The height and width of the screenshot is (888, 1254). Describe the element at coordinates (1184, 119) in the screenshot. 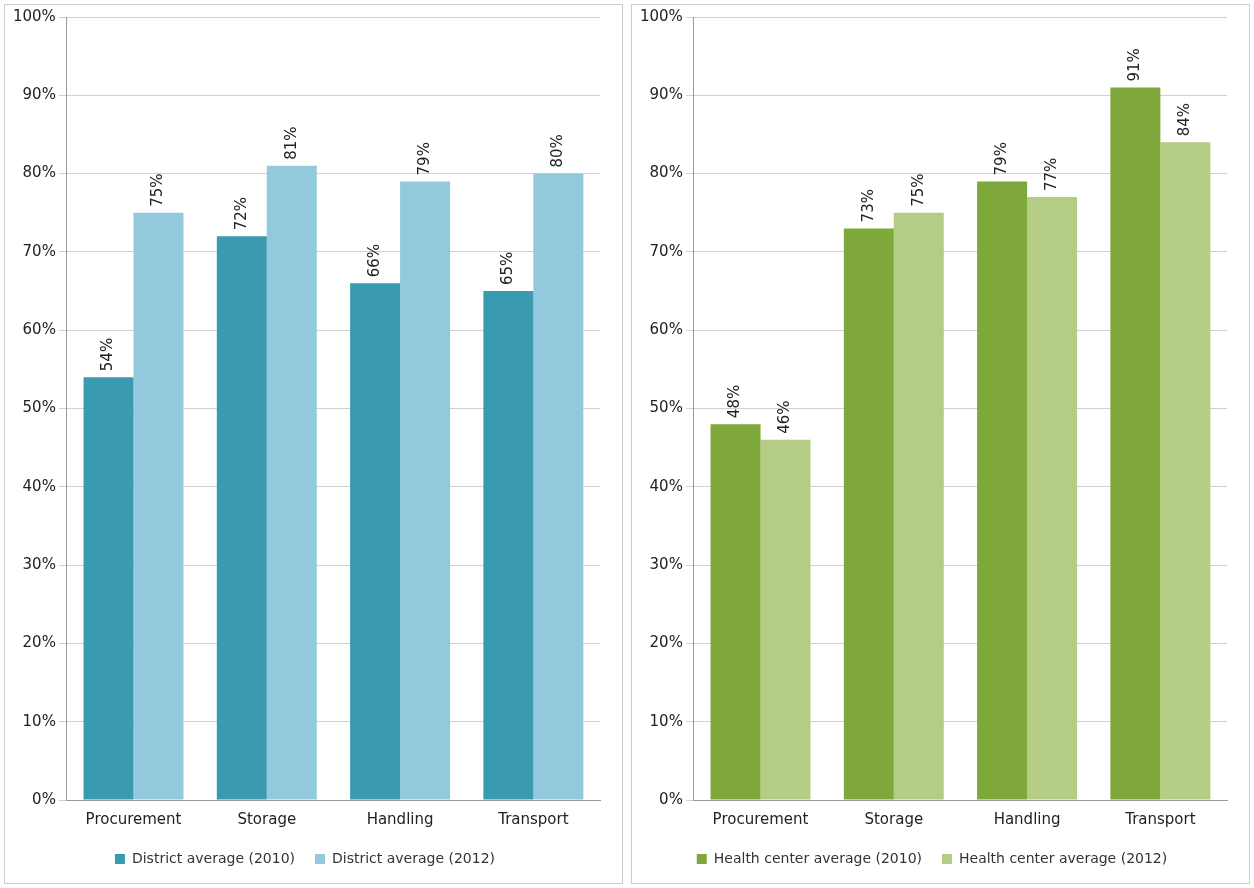

I see `data-label: 84%` at that location.